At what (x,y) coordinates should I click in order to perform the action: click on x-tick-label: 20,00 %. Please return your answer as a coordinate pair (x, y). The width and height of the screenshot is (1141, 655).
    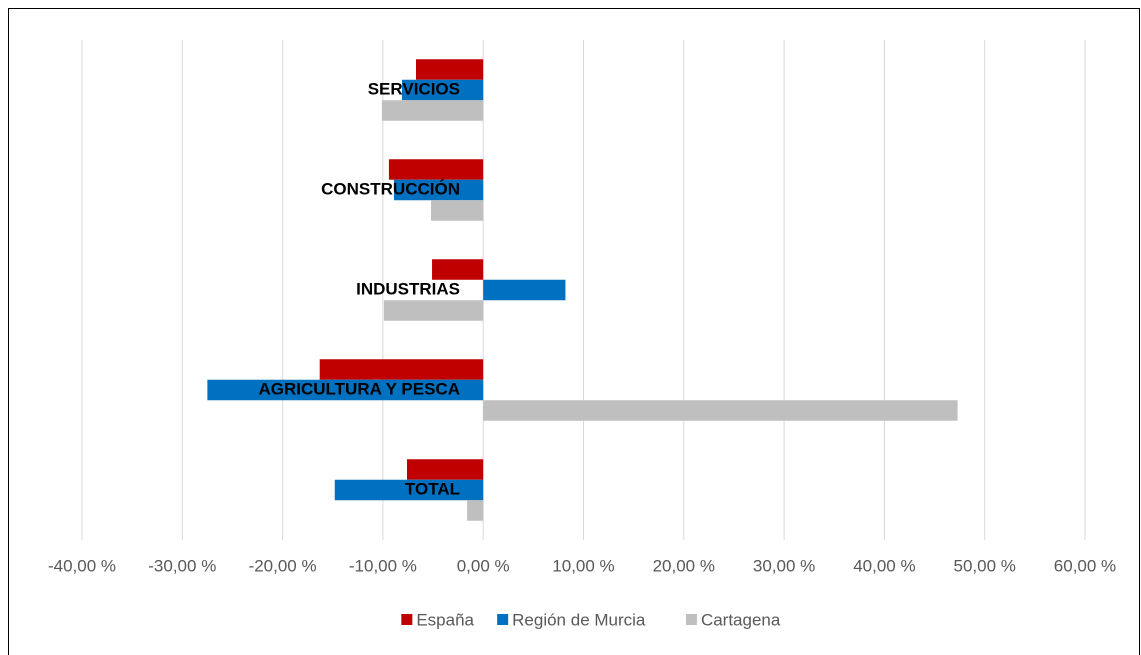
    Looking at the image, I should click on (684, 565).